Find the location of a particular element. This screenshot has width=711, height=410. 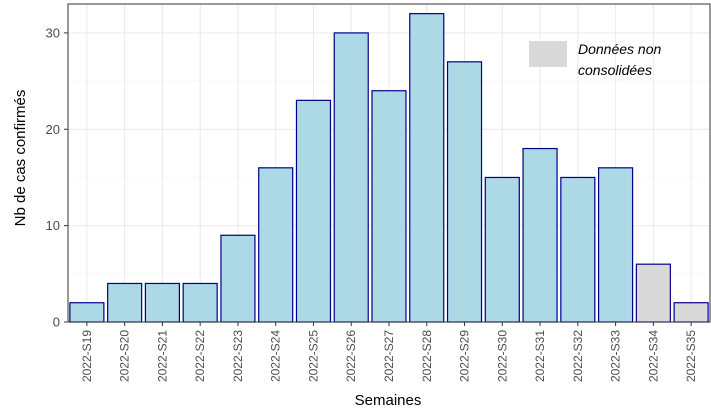

x-tick-label: 2022-S30 is located at coordinates (502, 356).